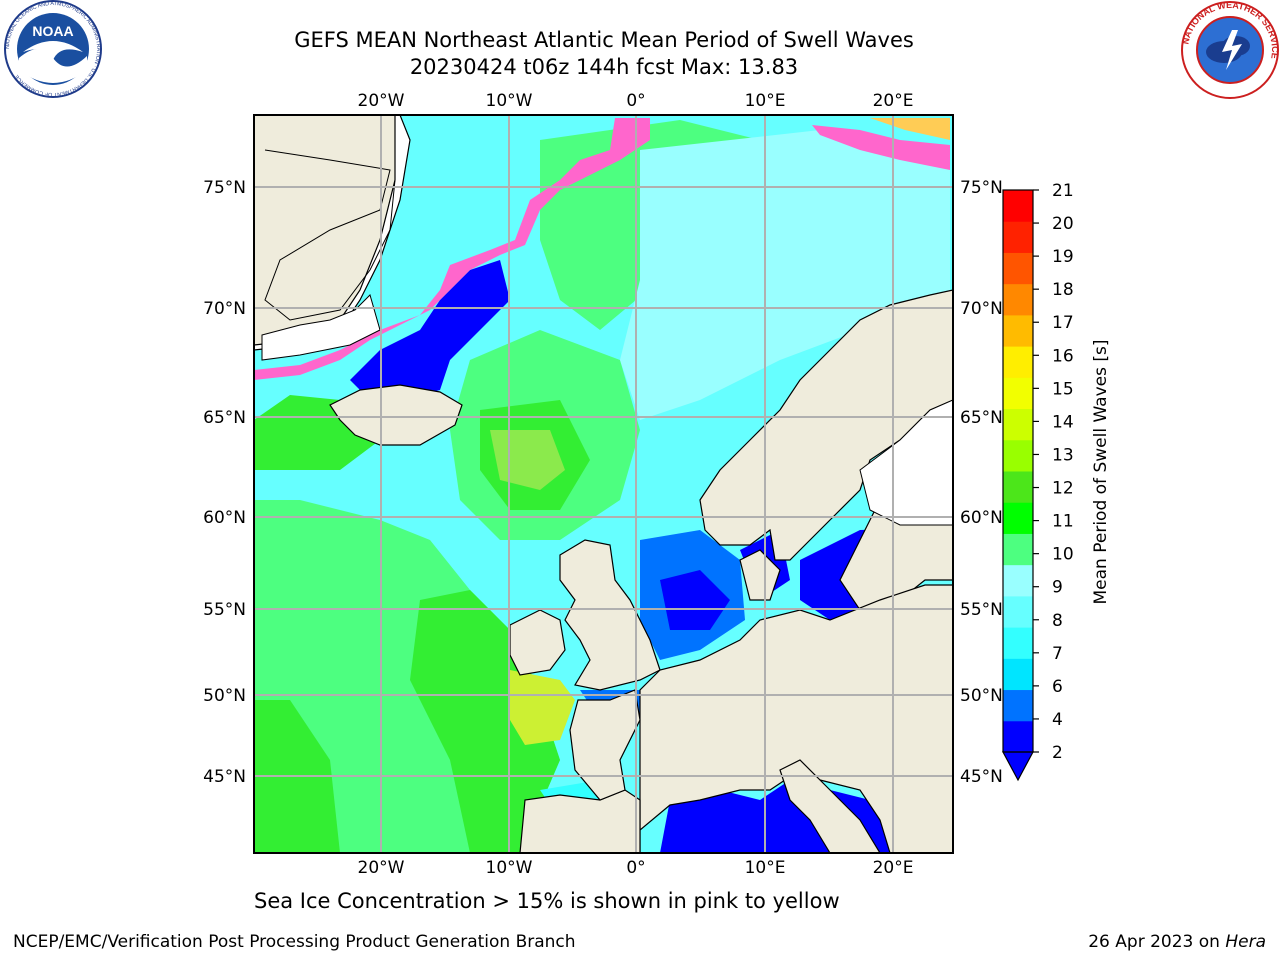 The width and height of the screenshot is (1280, 960). What do you see at coordinates (1063, 356) in the screenshot?
I see `colorbar-tick-label: 16` at bounding box center [1063, 356].